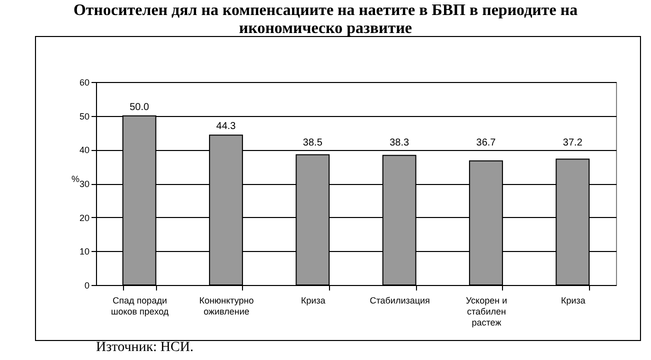  I want to click on y-tick-label: 0, so click(87, 285).